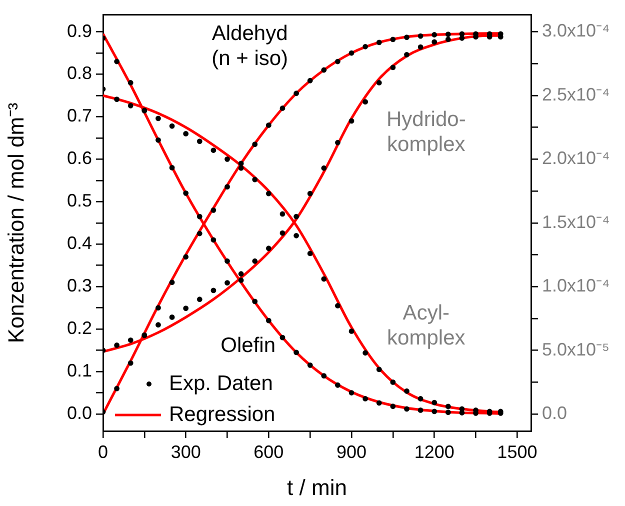 Image resolution: width=625 pixels, height=506 pixels. Describe the element at coordinates (79, 200) in the screenshot. I see `y-tick-label: 0.5` at that location.